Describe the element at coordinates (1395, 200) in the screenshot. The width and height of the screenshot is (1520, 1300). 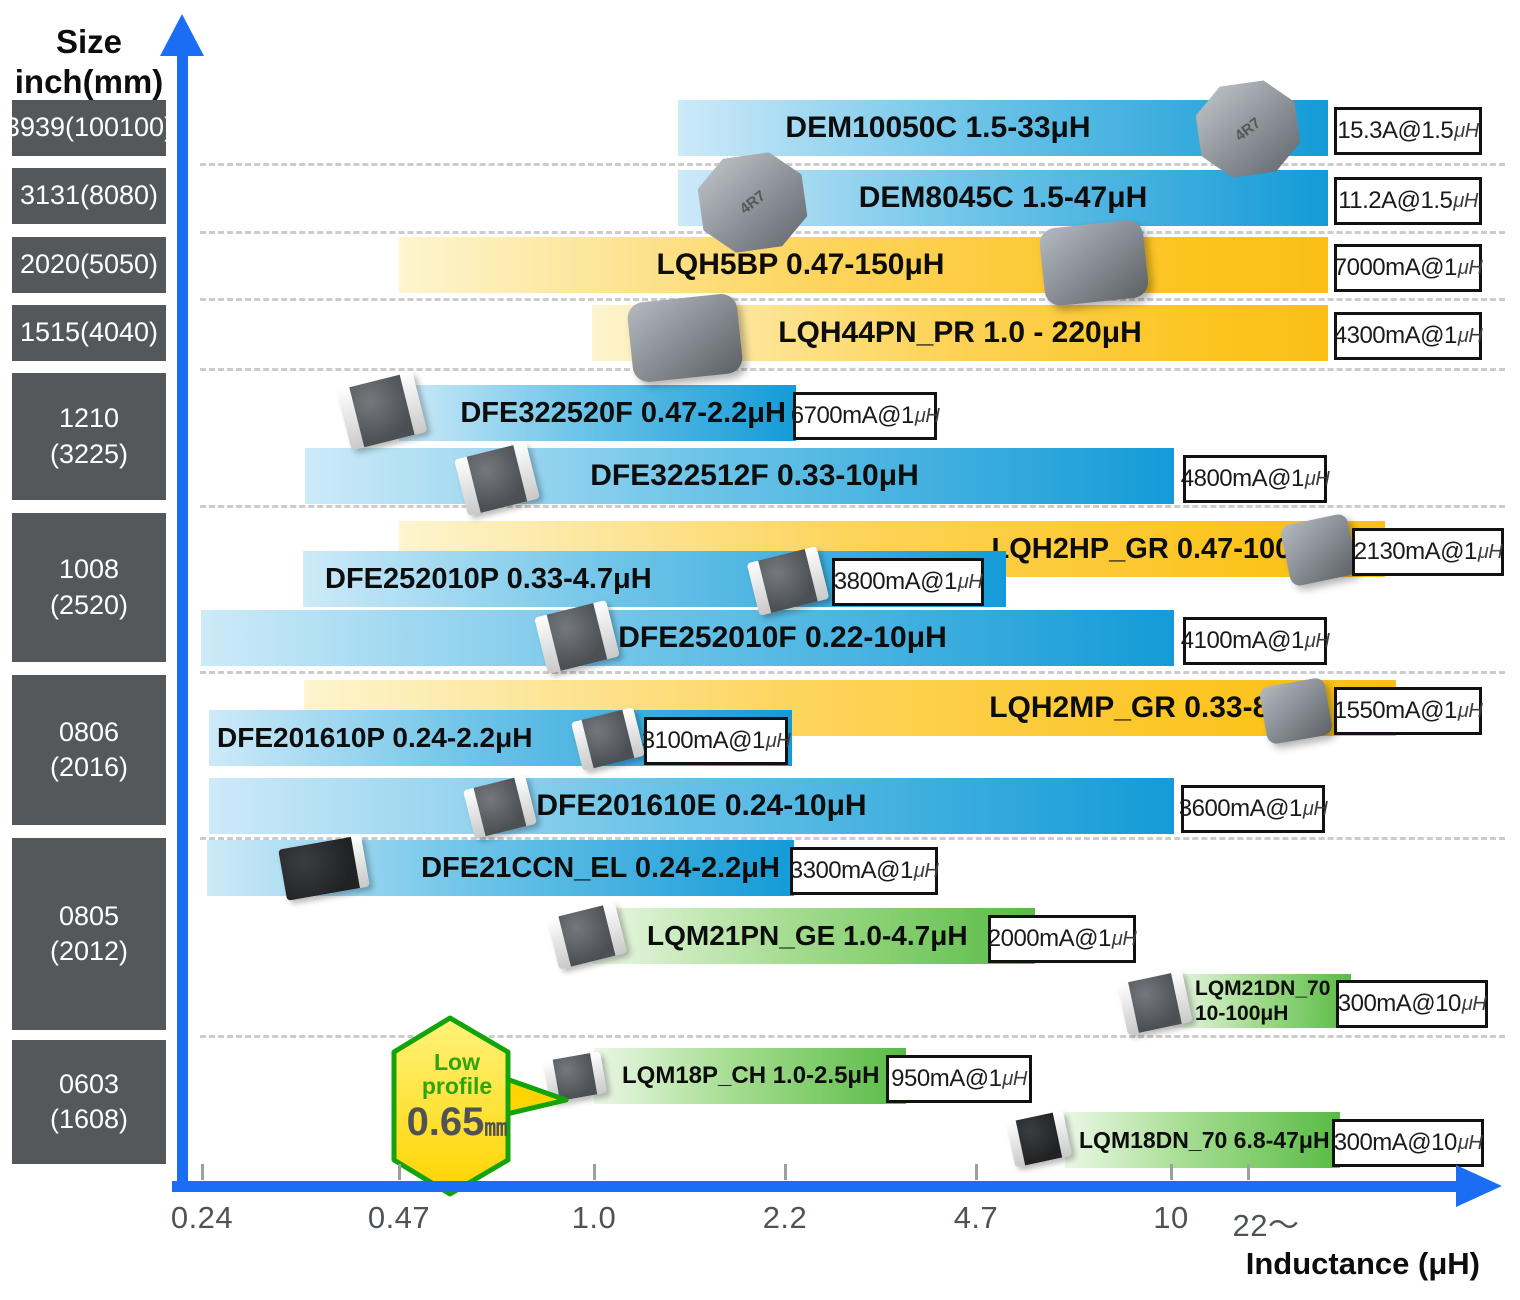
I see `rating-value: 11.2A@1.5` at that location.